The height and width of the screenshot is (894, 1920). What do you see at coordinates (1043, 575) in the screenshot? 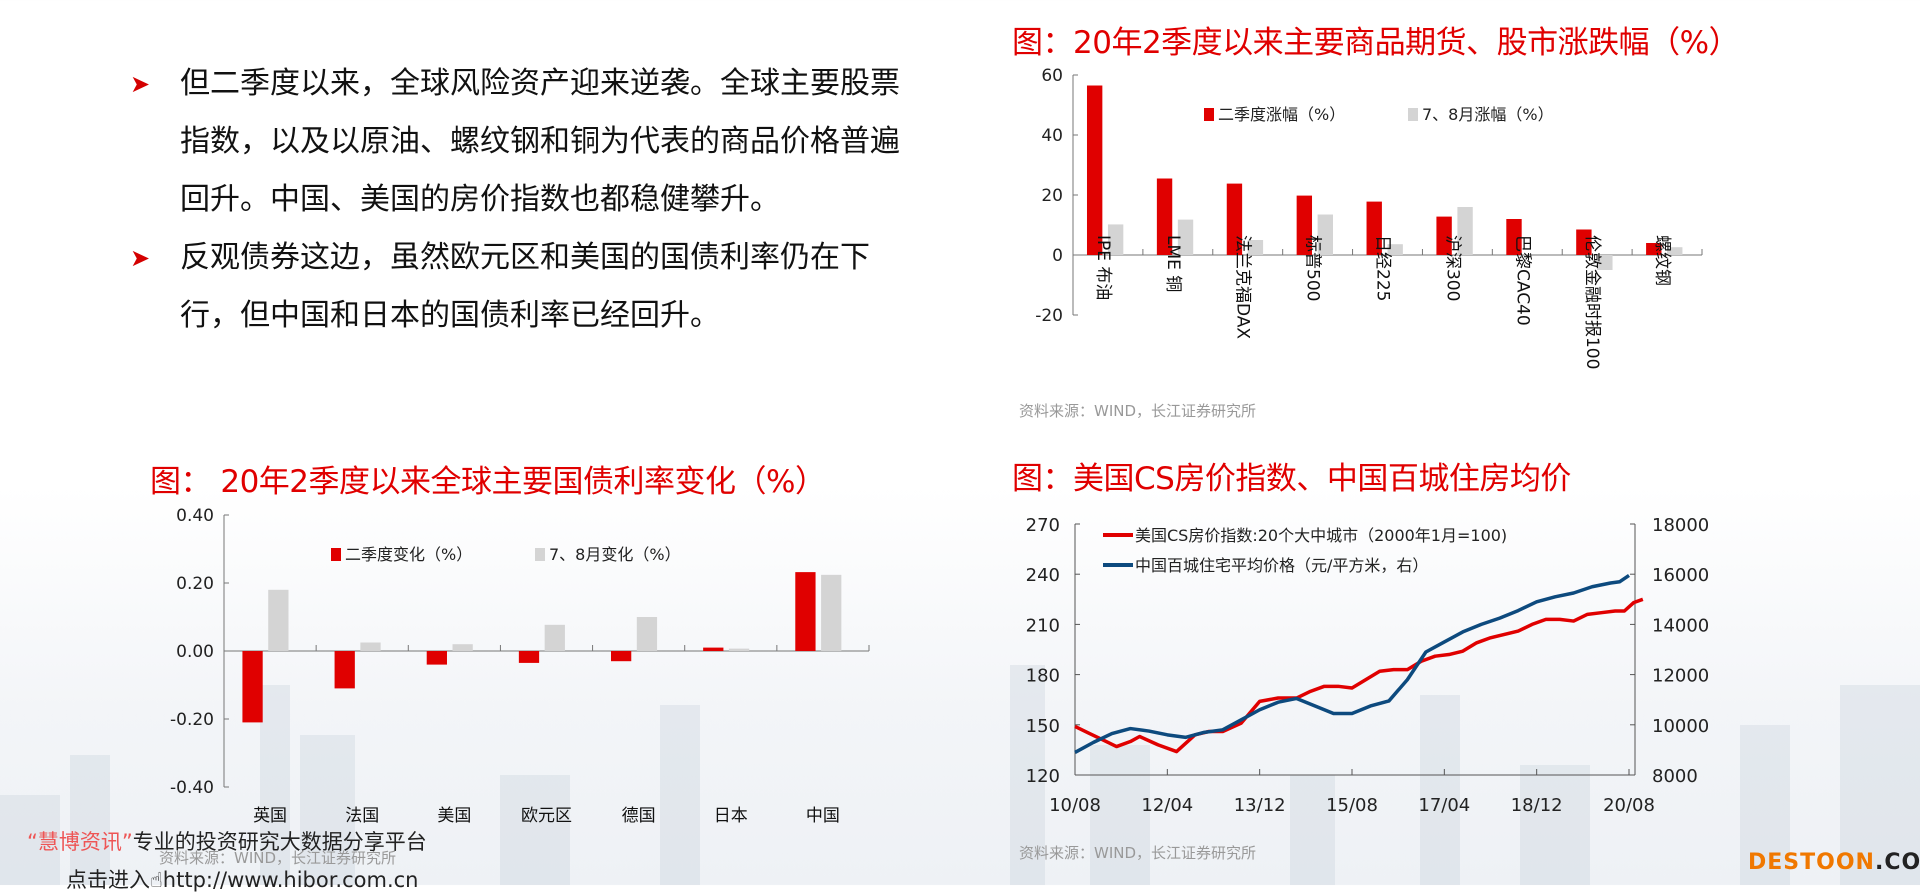
I see `left-y-tick-label: 240` at bounding box center [1043, 575].